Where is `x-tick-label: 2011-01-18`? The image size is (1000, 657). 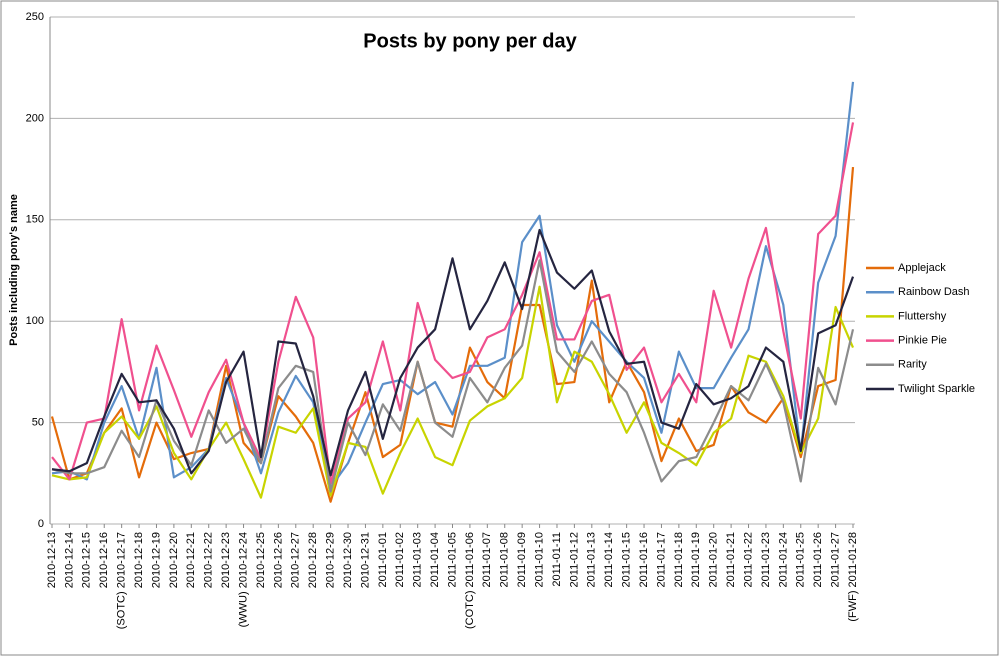 x-tick-label: 2011-01-18 is located at coordinates (679, 559).